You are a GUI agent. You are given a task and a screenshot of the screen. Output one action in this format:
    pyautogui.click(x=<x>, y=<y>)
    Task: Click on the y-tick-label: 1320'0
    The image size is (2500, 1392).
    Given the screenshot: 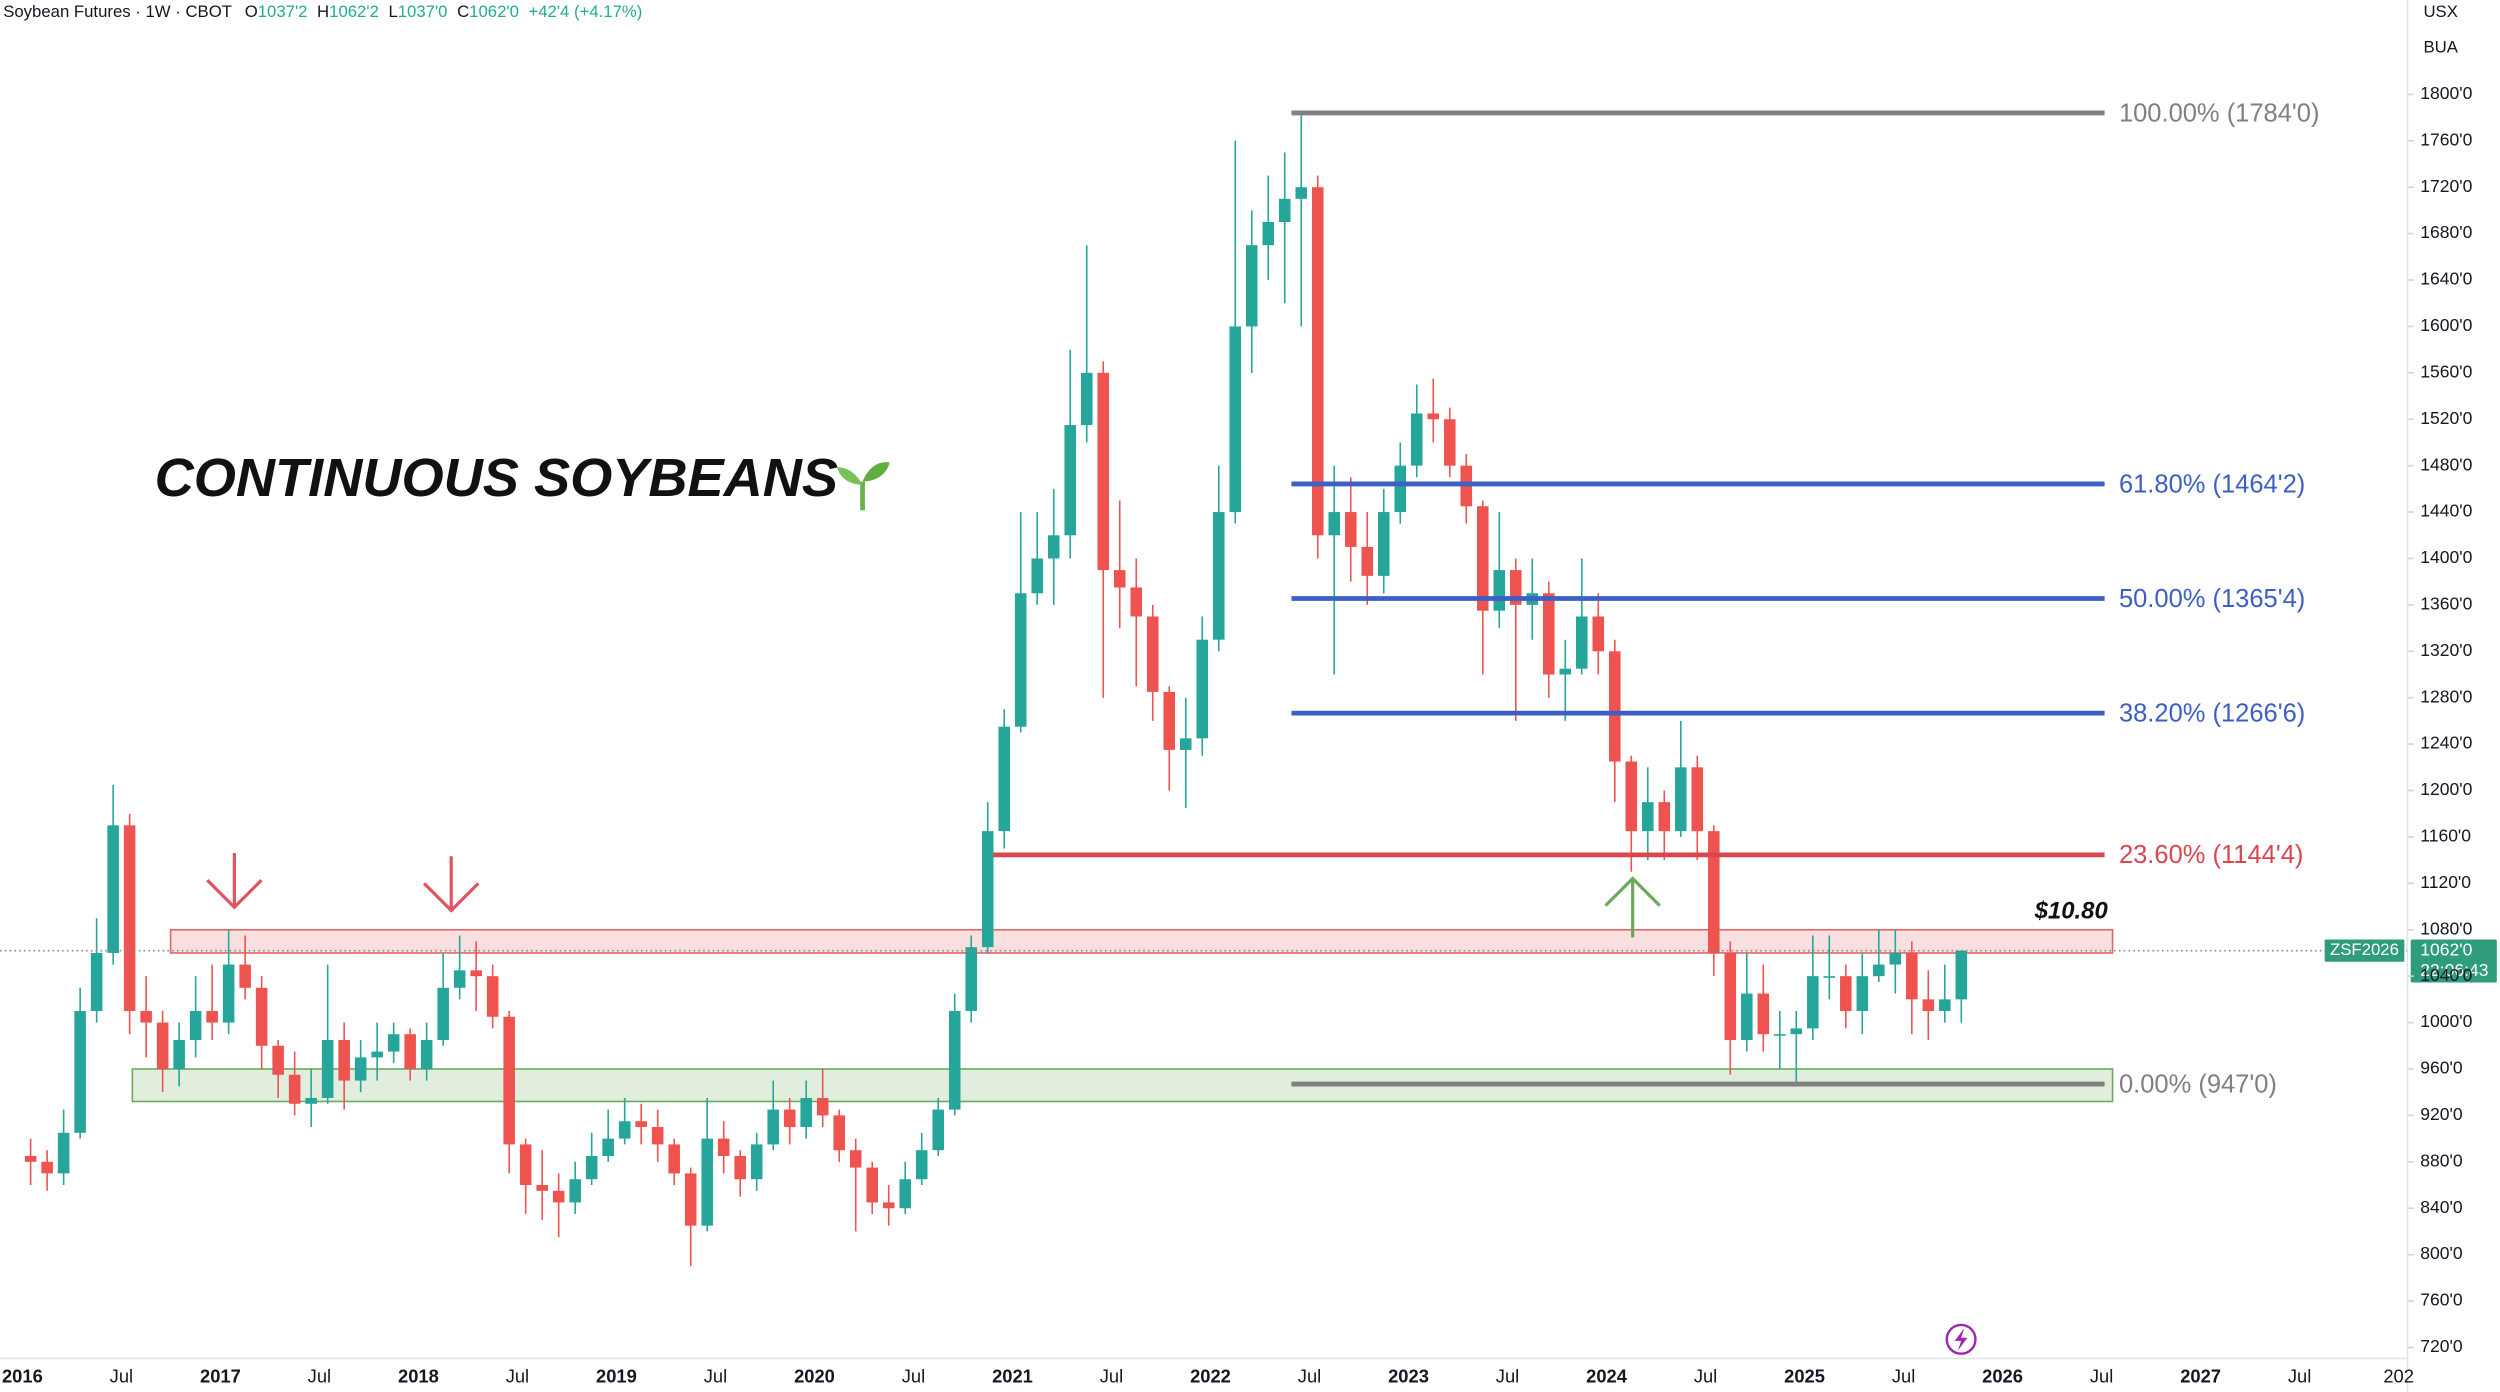 What is the action you would take?
    pyautogui.click(x=2446, y=650)
    